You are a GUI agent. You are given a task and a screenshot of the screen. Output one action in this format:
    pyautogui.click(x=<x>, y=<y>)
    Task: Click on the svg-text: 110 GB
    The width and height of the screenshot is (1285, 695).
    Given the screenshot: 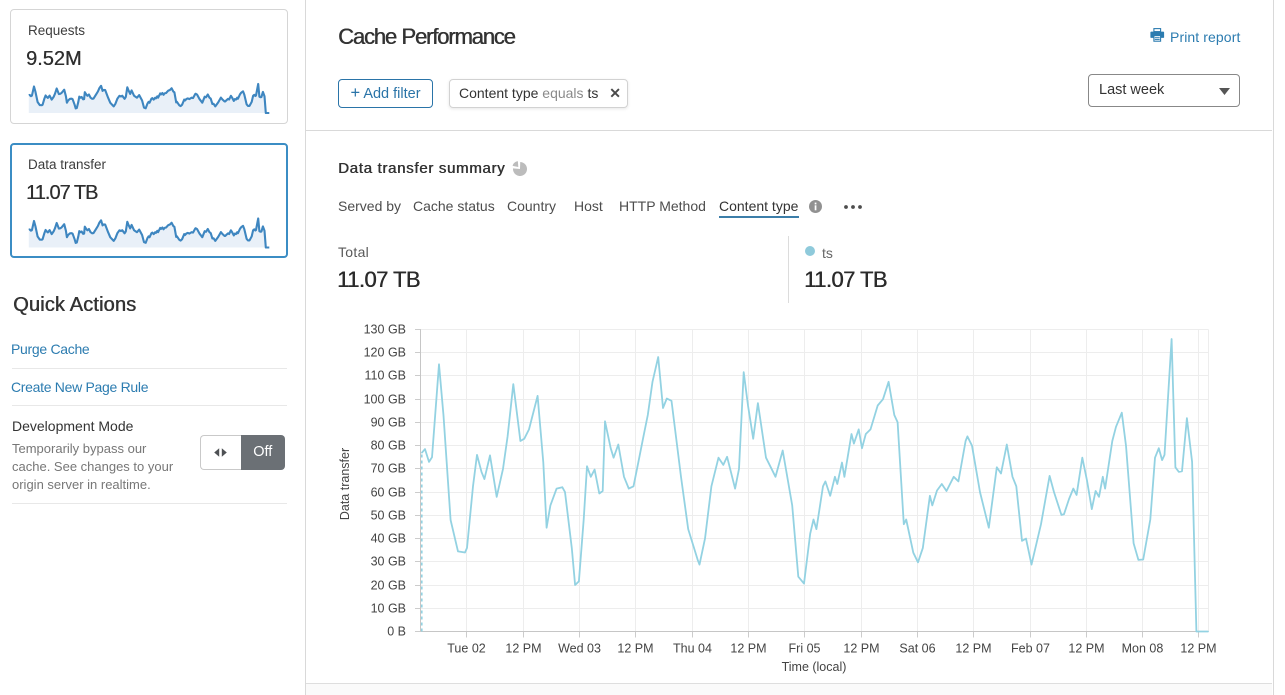 What is the action you would take?
    pyautogui.click(x=385, y=376)
    